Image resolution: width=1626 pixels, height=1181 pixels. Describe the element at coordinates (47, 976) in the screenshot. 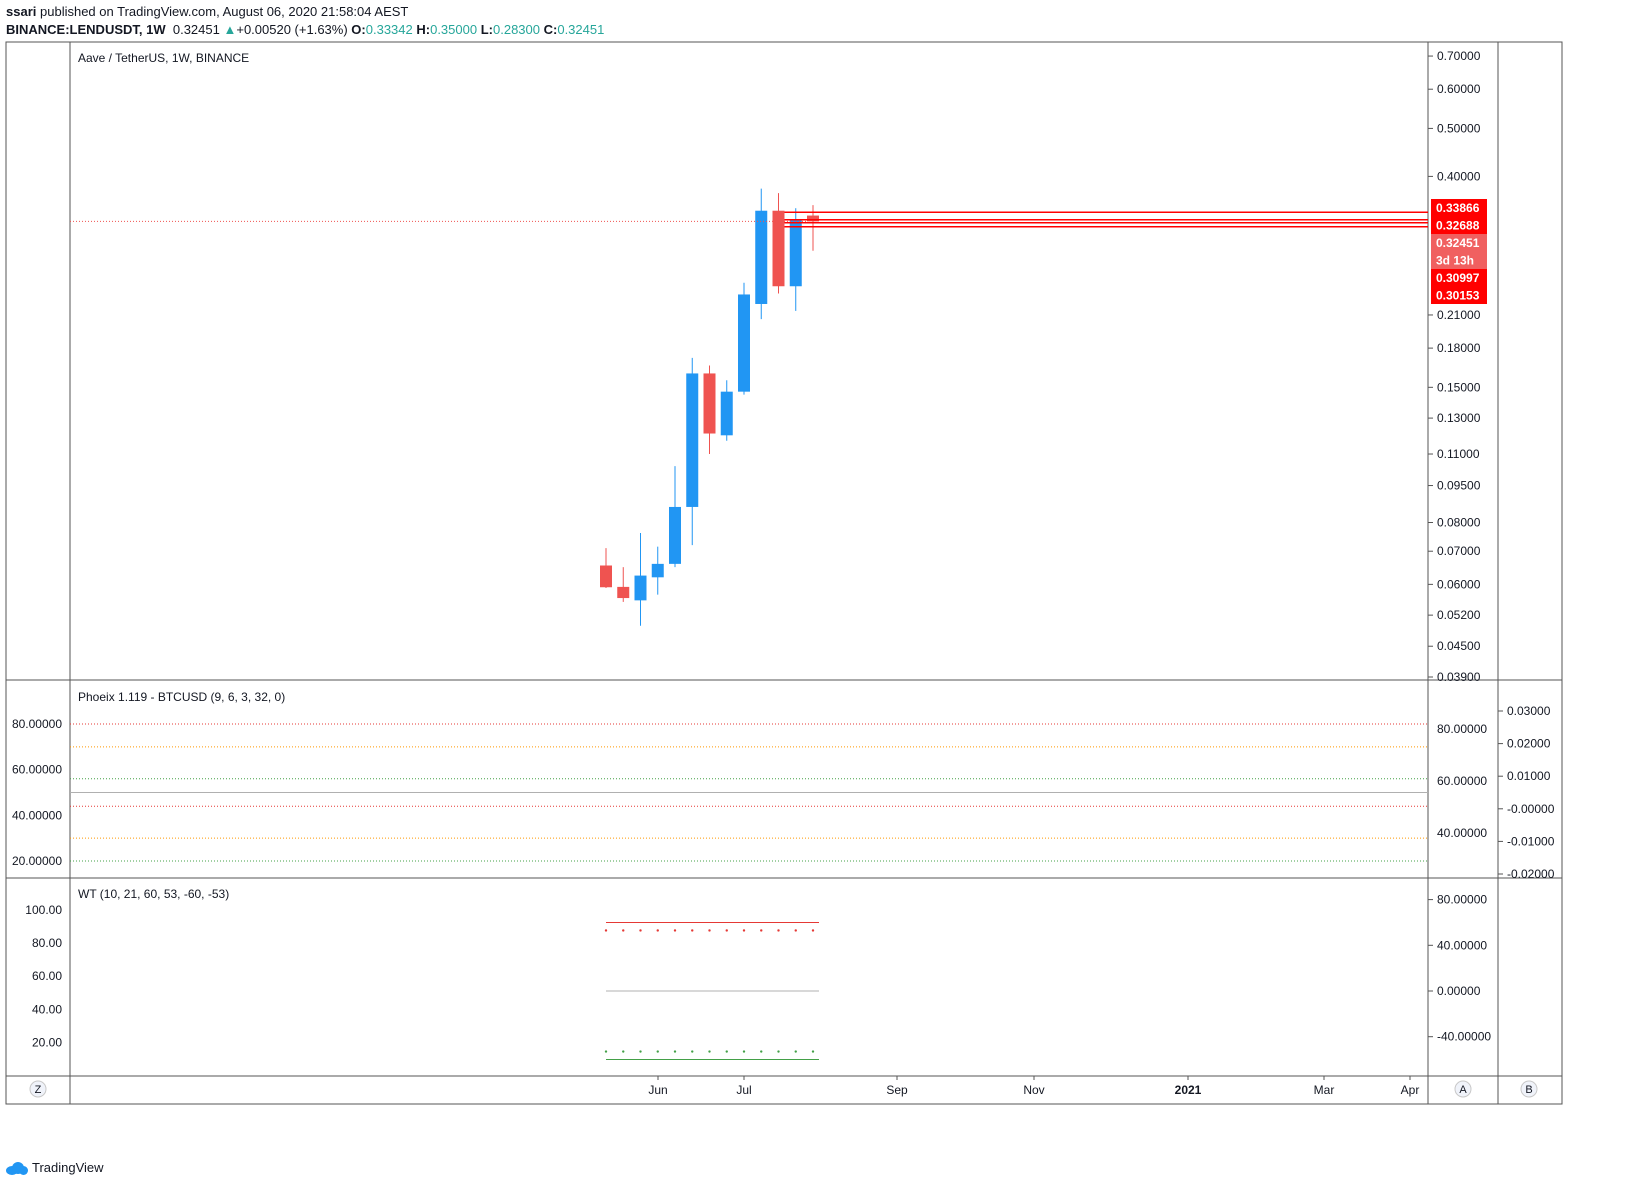

I see `wt-left-axis-label: 60.00` at that location.